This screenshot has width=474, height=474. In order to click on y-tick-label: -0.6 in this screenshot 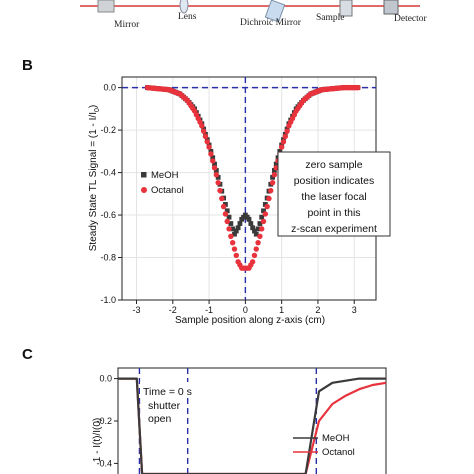, I will do `click(108, 215)`.